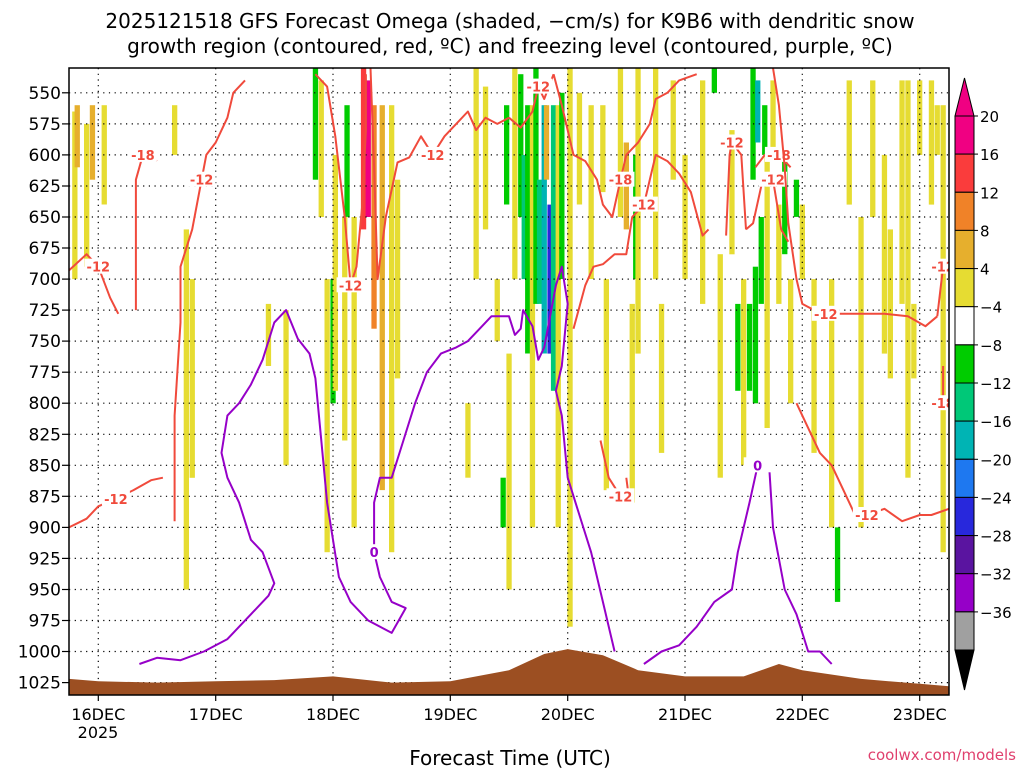  What do you see at coordinates (45, 125) in the screenshot?
I see `y-tick-label: 575` at bounding box center [45, 125].